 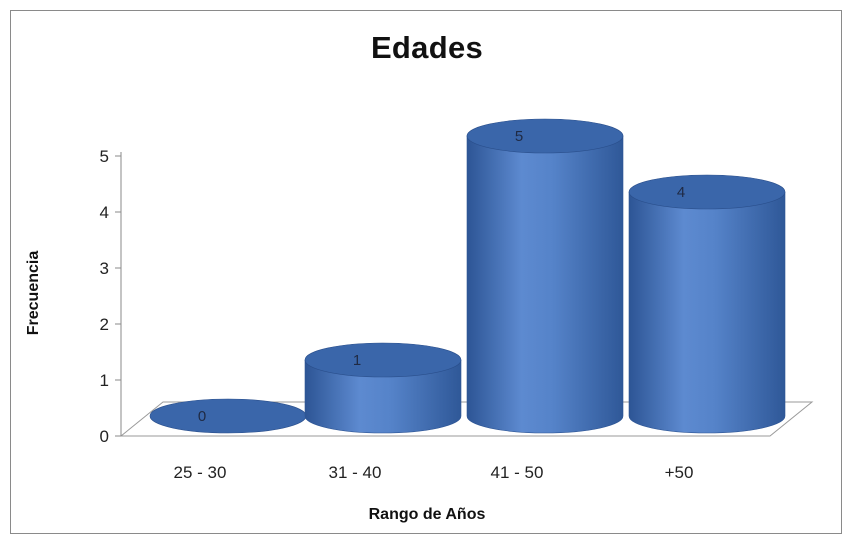 What do you see at coordinates (104, 324) in the screenshot?
I see `y-tick-label: 2` at bounding box center [104, 324].